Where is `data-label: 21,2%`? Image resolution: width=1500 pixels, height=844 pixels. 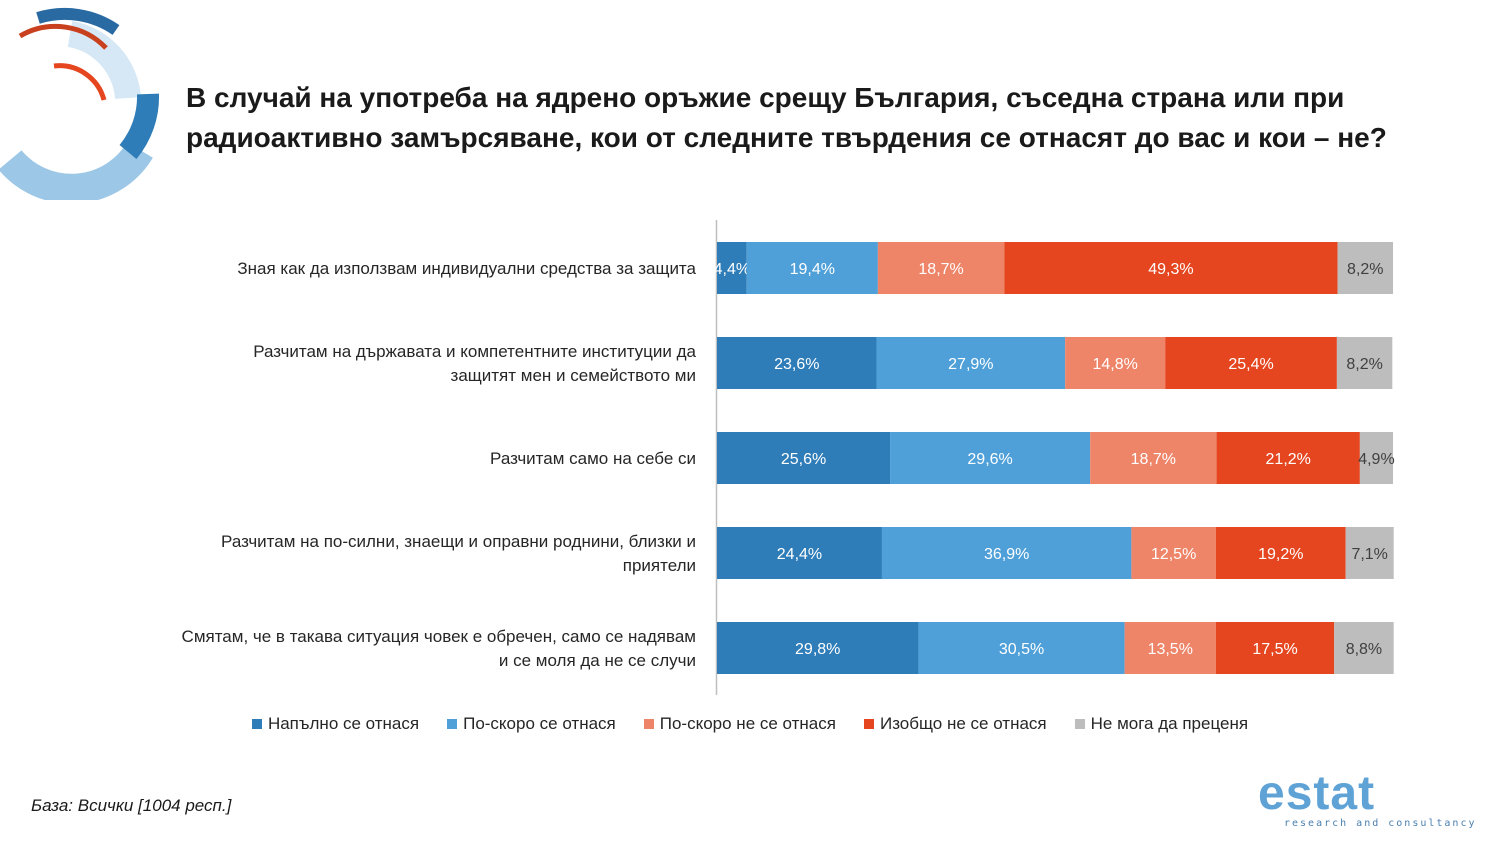
data-label: 21,2% is located at coordinates (1288, 459).